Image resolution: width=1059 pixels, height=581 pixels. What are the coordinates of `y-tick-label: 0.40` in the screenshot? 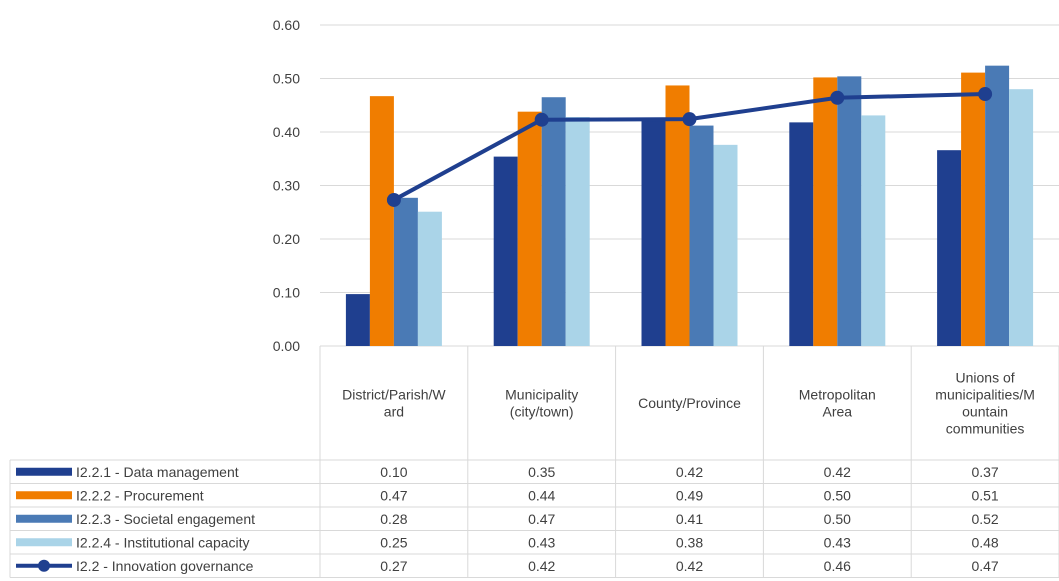 It's located at (286, 132).